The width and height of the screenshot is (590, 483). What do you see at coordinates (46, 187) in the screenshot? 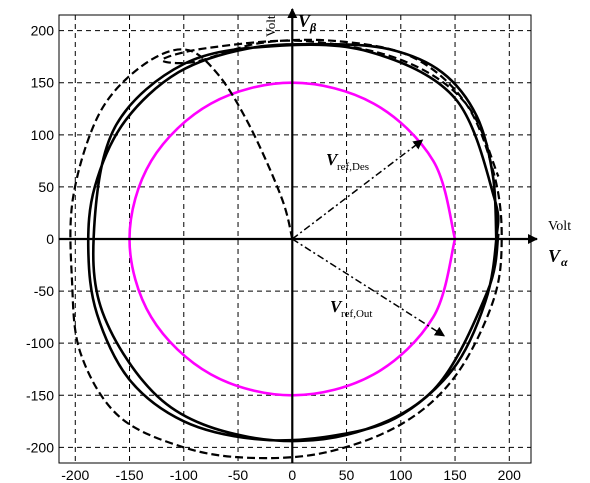
I see `y-tick-label: 50` at bounding box center [46, 187].